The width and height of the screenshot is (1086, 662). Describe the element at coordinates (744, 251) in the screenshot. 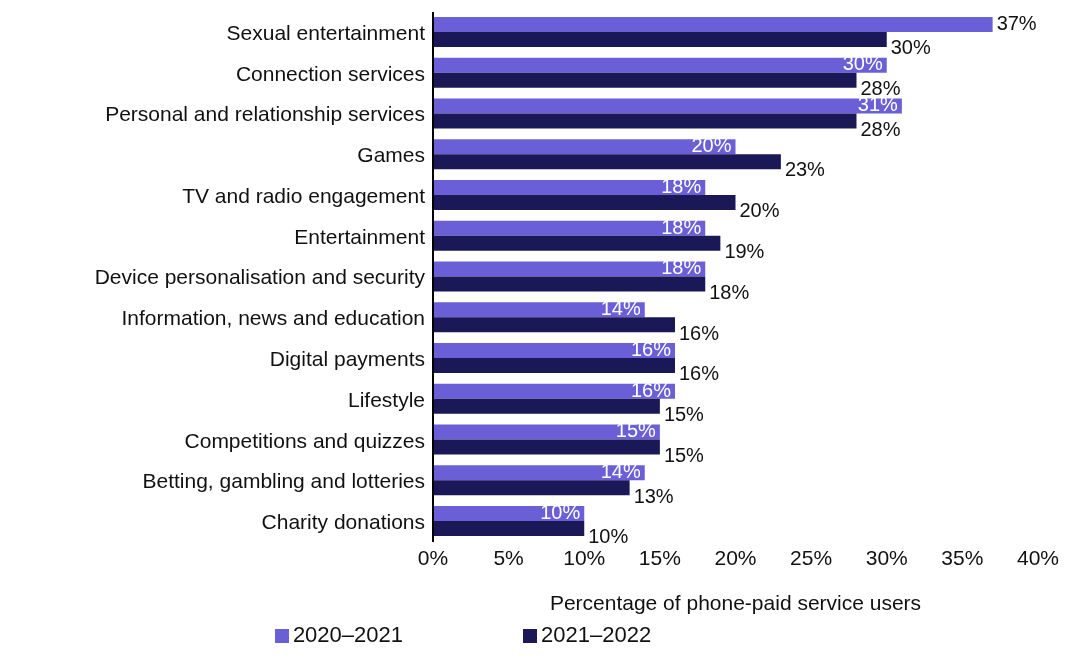

I see `data-label: 19%` at that location.